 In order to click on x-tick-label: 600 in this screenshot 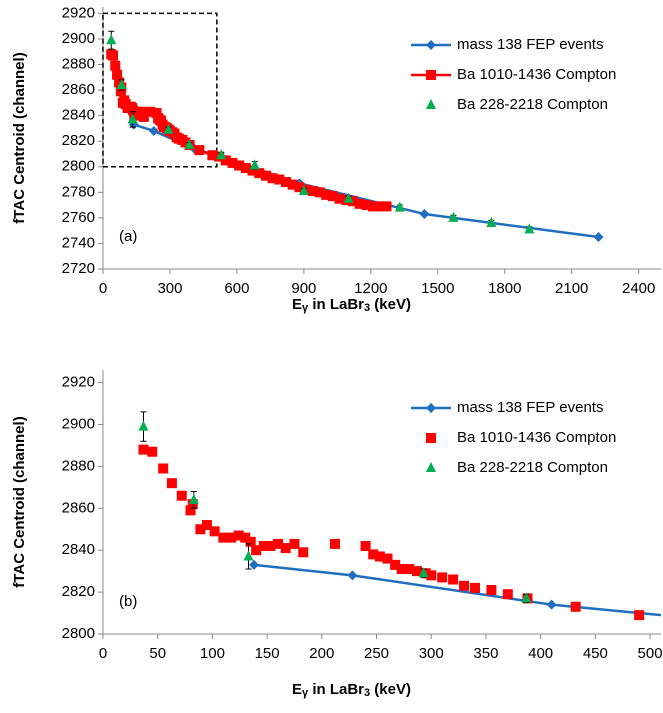, I will do `click(236, 288)`.